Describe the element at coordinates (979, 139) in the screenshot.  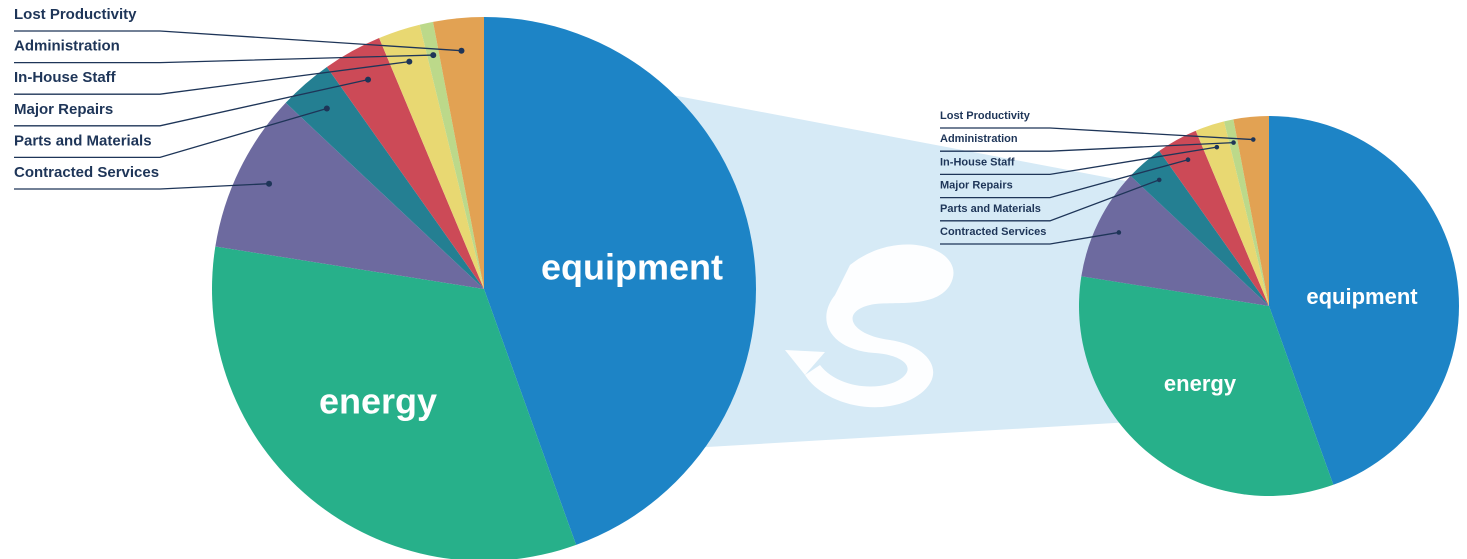
I see `right-legend-label-administration: Administration` at that location.